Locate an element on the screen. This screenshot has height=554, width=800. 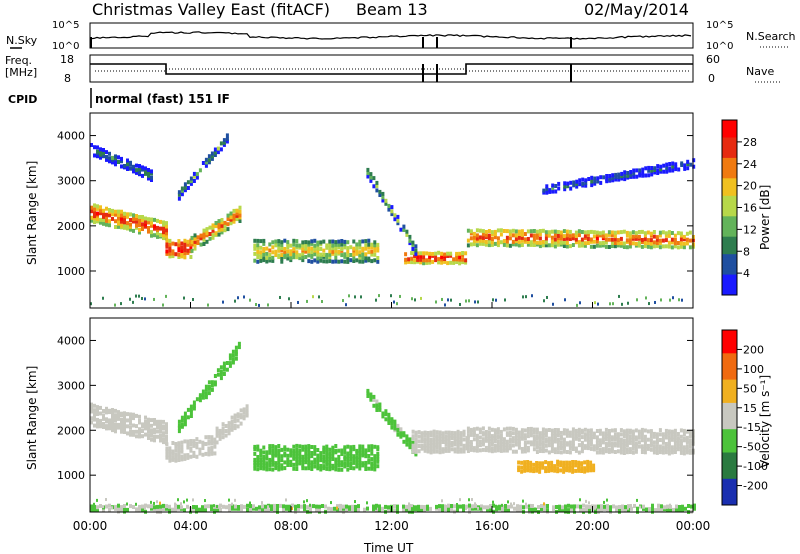
ytick-label: 1000 is located at coordinates (71, 475).